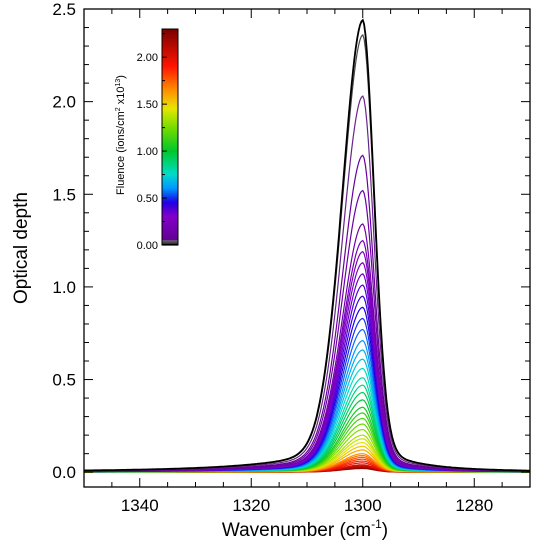  What do you see at coordinates (21, 248) in the screenshot?
I see `y-axis-label: Optical depth` at bounding box center [21, 248].